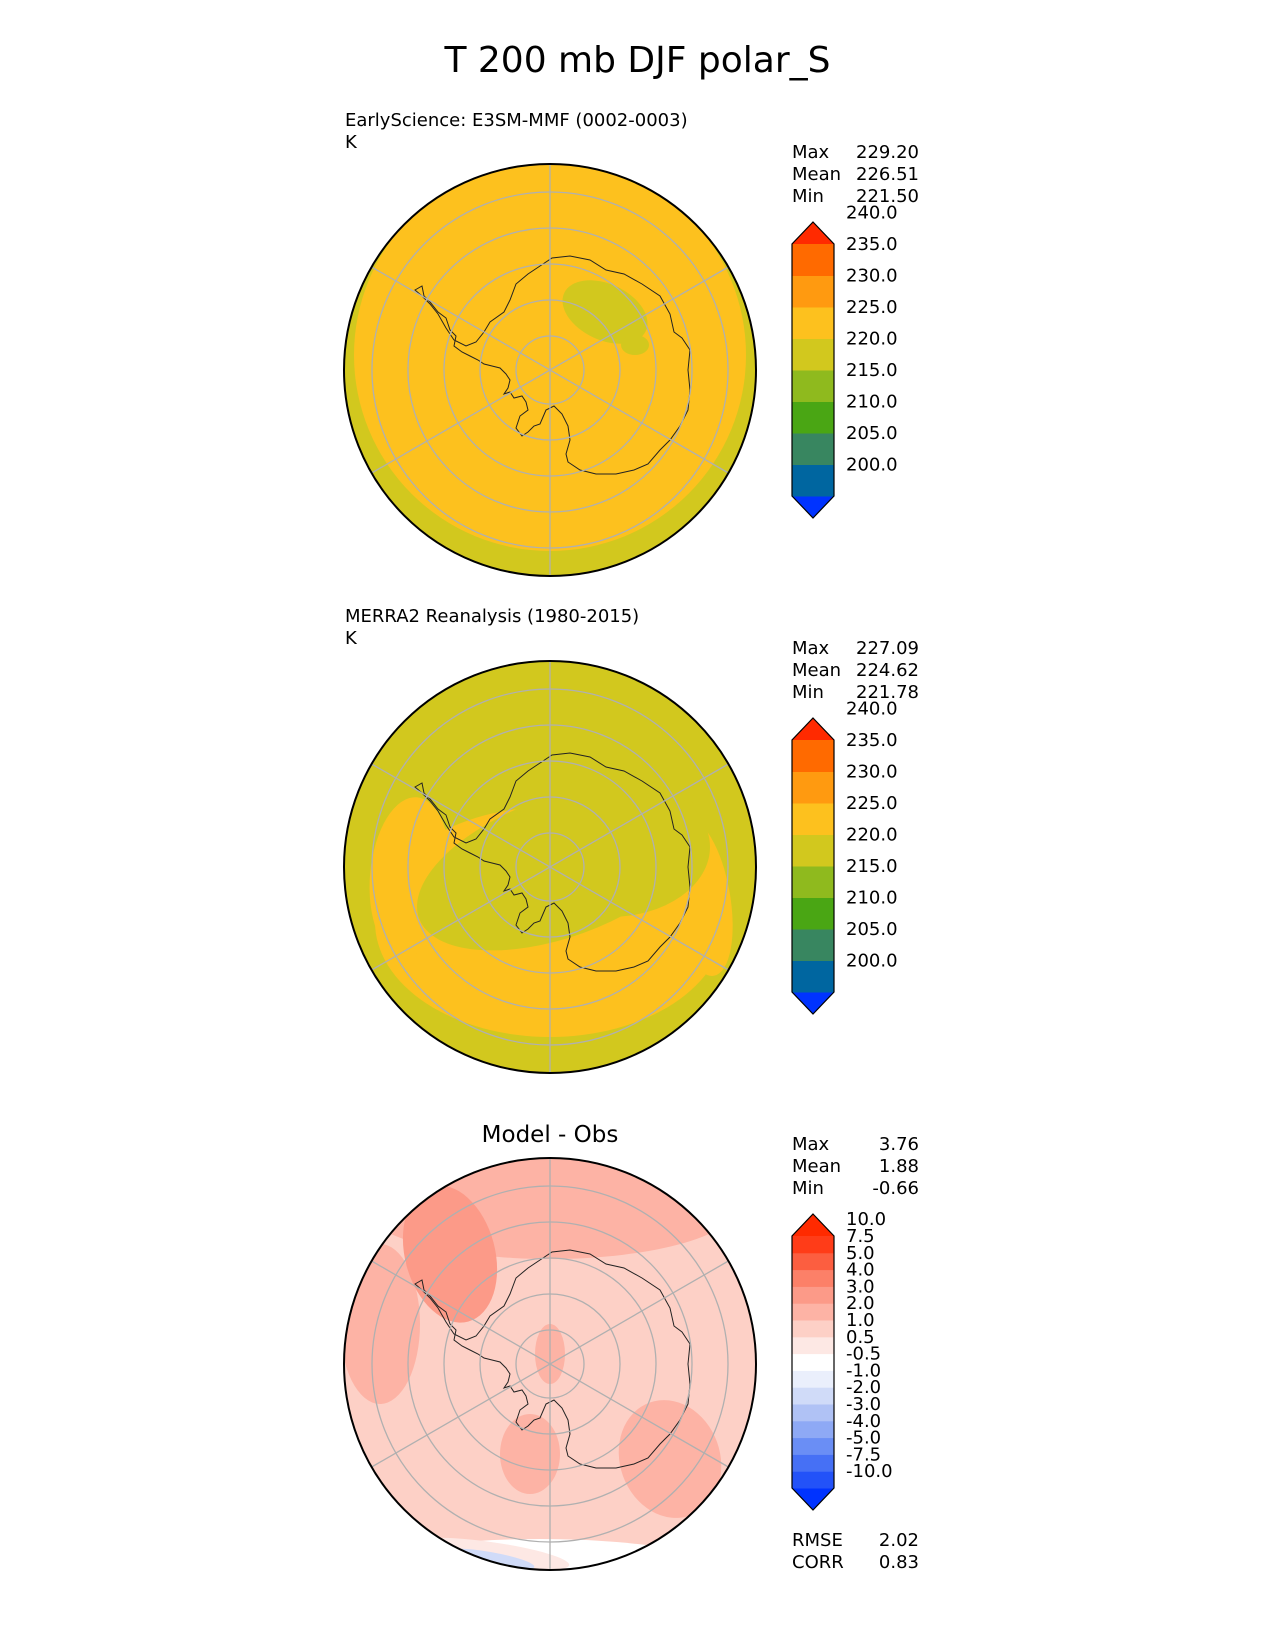 The image size is (1275, 1650). What do you see at coordinates (855, 1552) in the screenshot?
I see `panel-3-extra-stats: RMSE 2.02 CORR 0.83` at bounding box center [855, 1552].